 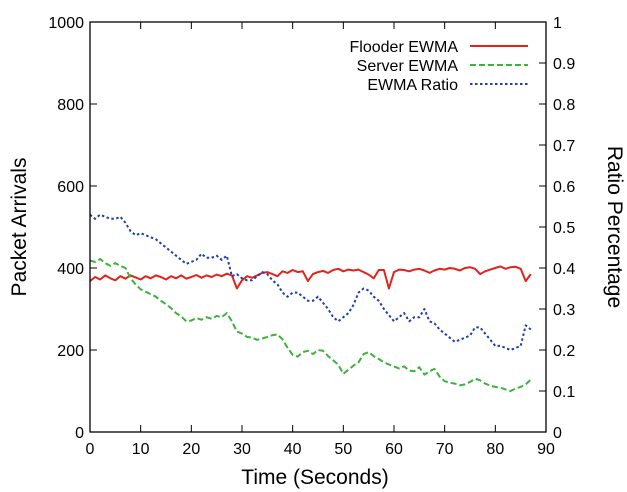 What do you see at coordinates (66, 23) in the screenshot?
I see `y-tick-label: 1000` at bounding box center [66, 23].